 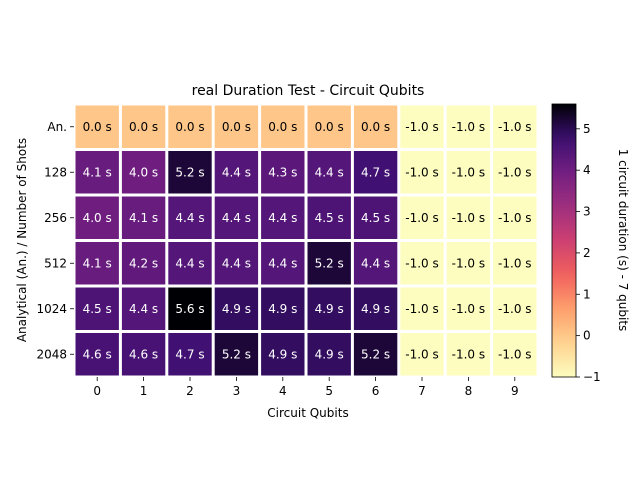 What do you see at coordinates (97, 391) in the screenshot?
I see `x-tick-label: 0` at bounding box center [97, 391].